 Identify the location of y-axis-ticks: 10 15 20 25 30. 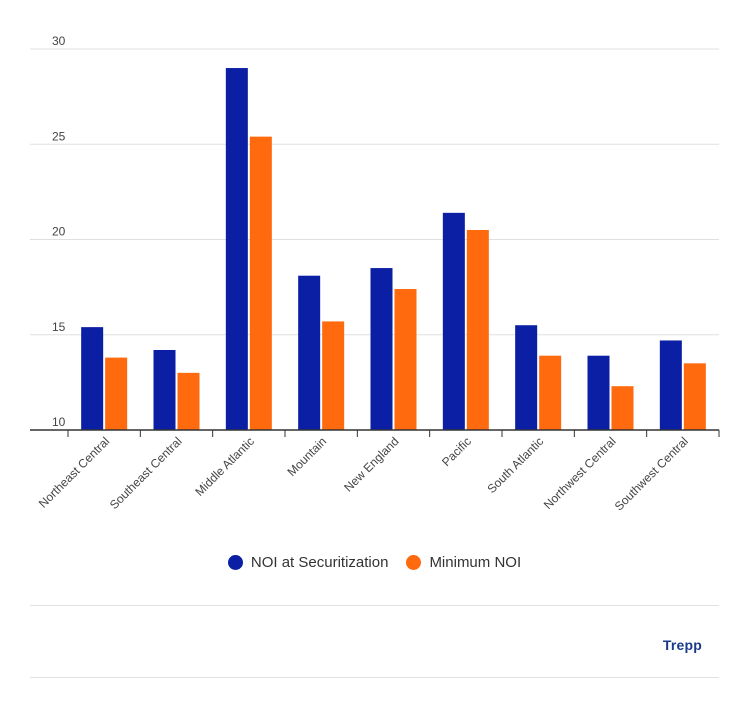
(59, 231).